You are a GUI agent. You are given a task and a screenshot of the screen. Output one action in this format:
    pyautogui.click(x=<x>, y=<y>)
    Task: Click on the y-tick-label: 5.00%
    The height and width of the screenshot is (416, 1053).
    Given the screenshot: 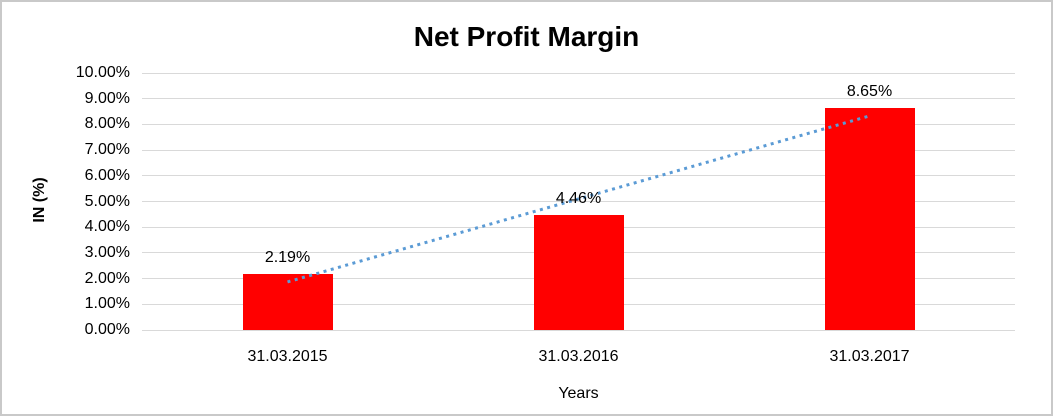 What is the action you would take?
    pyautogui.click(x=107, y=201)
    